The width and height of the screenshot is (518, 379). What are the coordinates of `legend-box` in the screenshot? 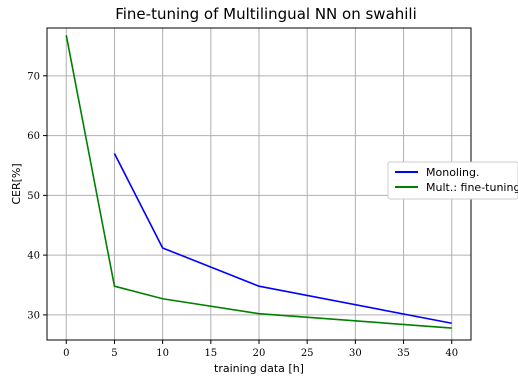 It's located at (452, 180).